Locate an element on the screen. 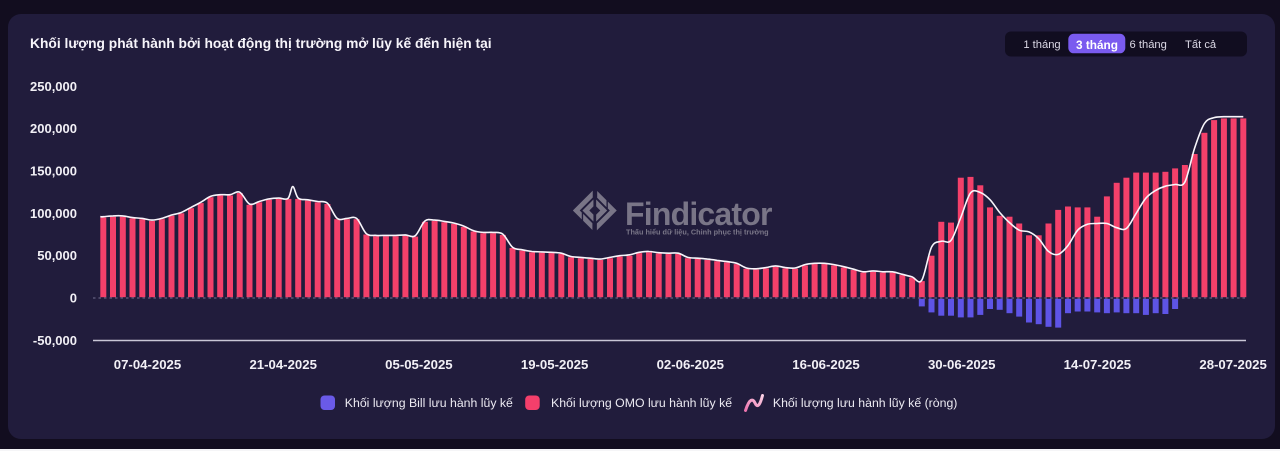 The height and width of the screenshot is (451, 1280). svg-text: 07-04-2025 is located at coordinates (147, 364).